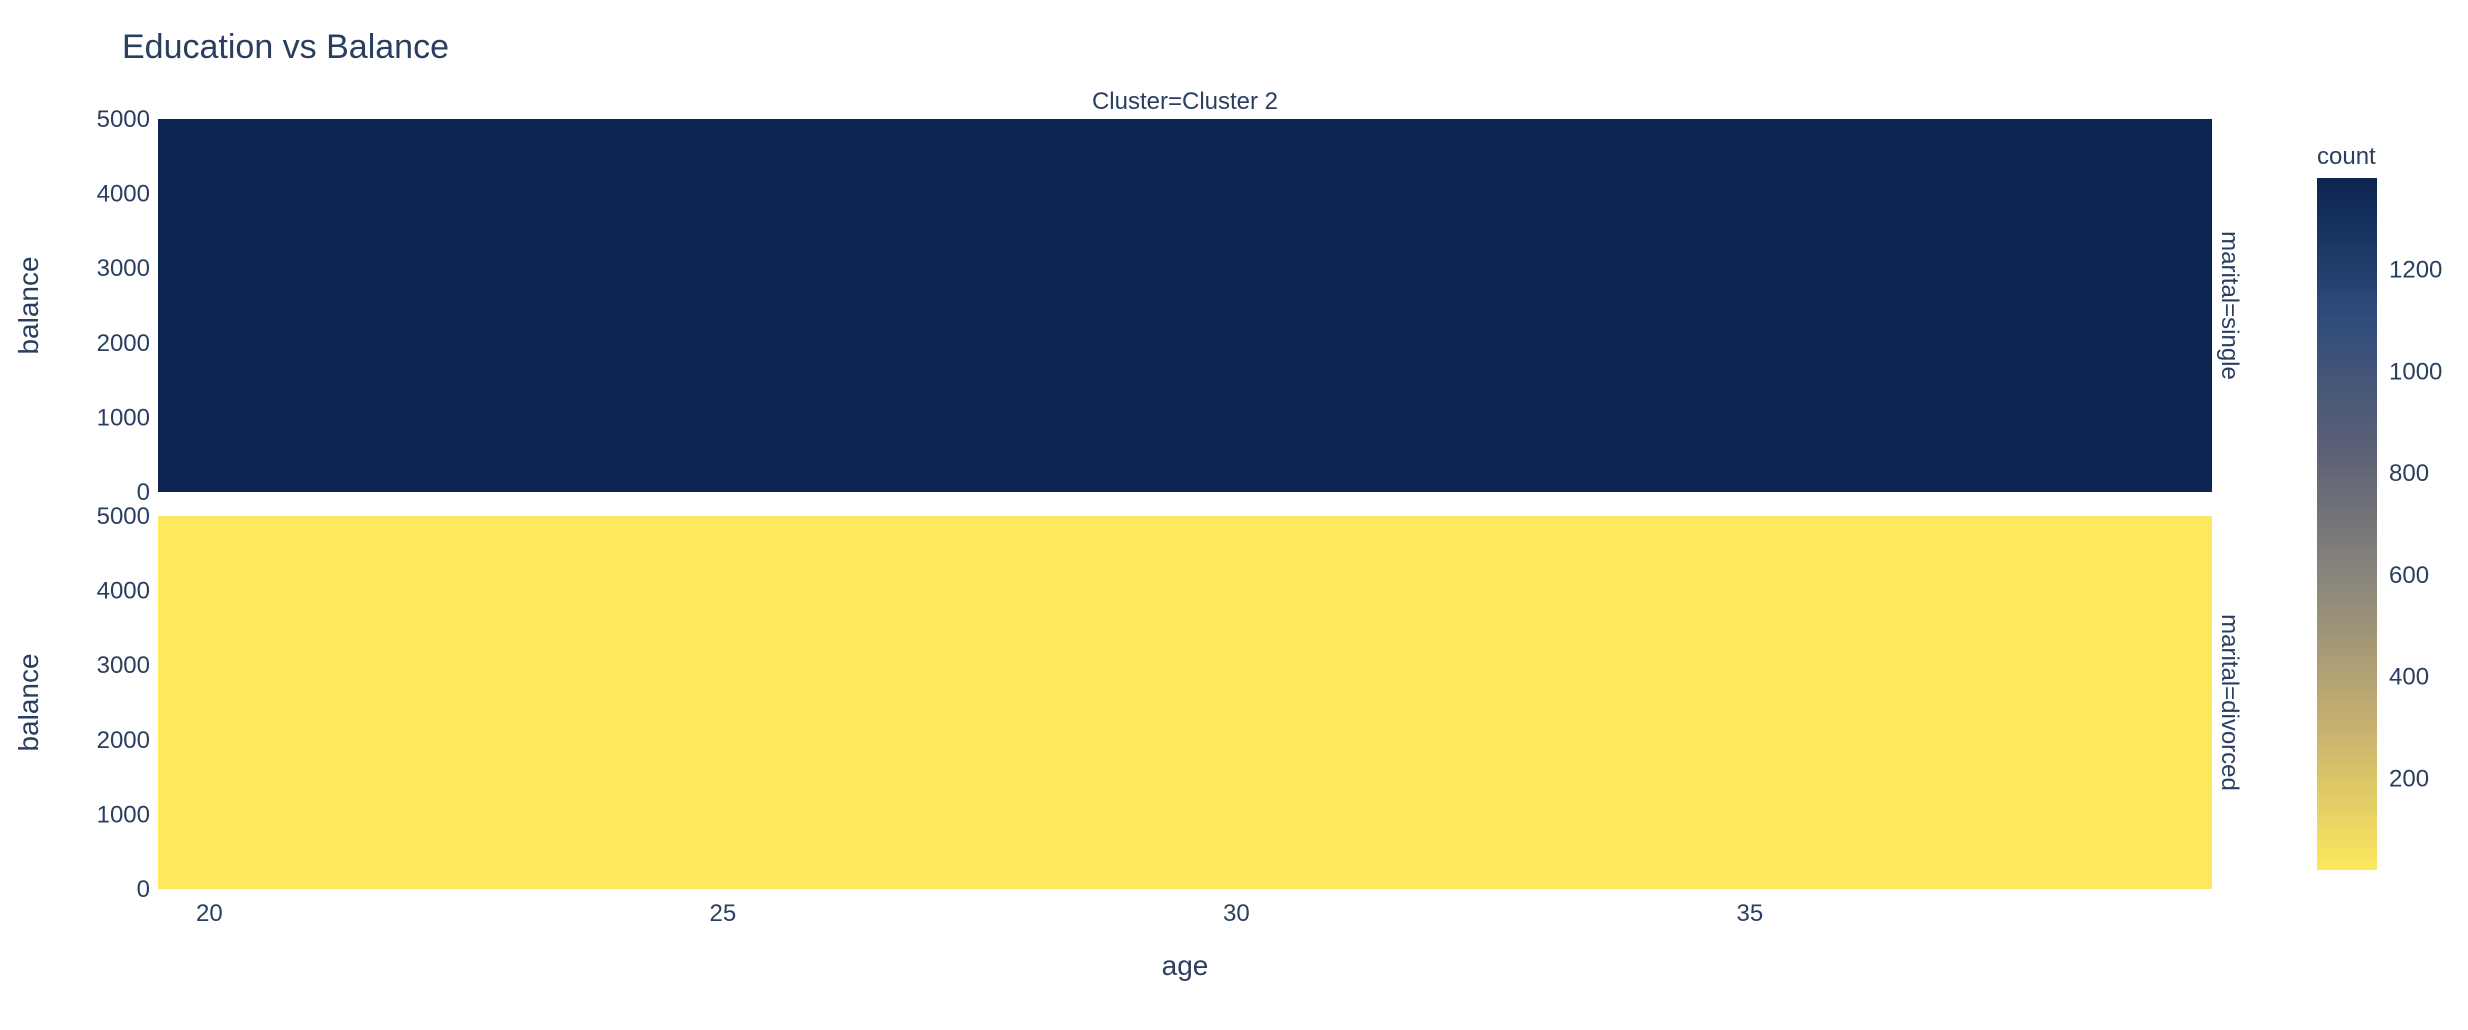  I want to click on x-tick-label: 25, so click(722, 913).